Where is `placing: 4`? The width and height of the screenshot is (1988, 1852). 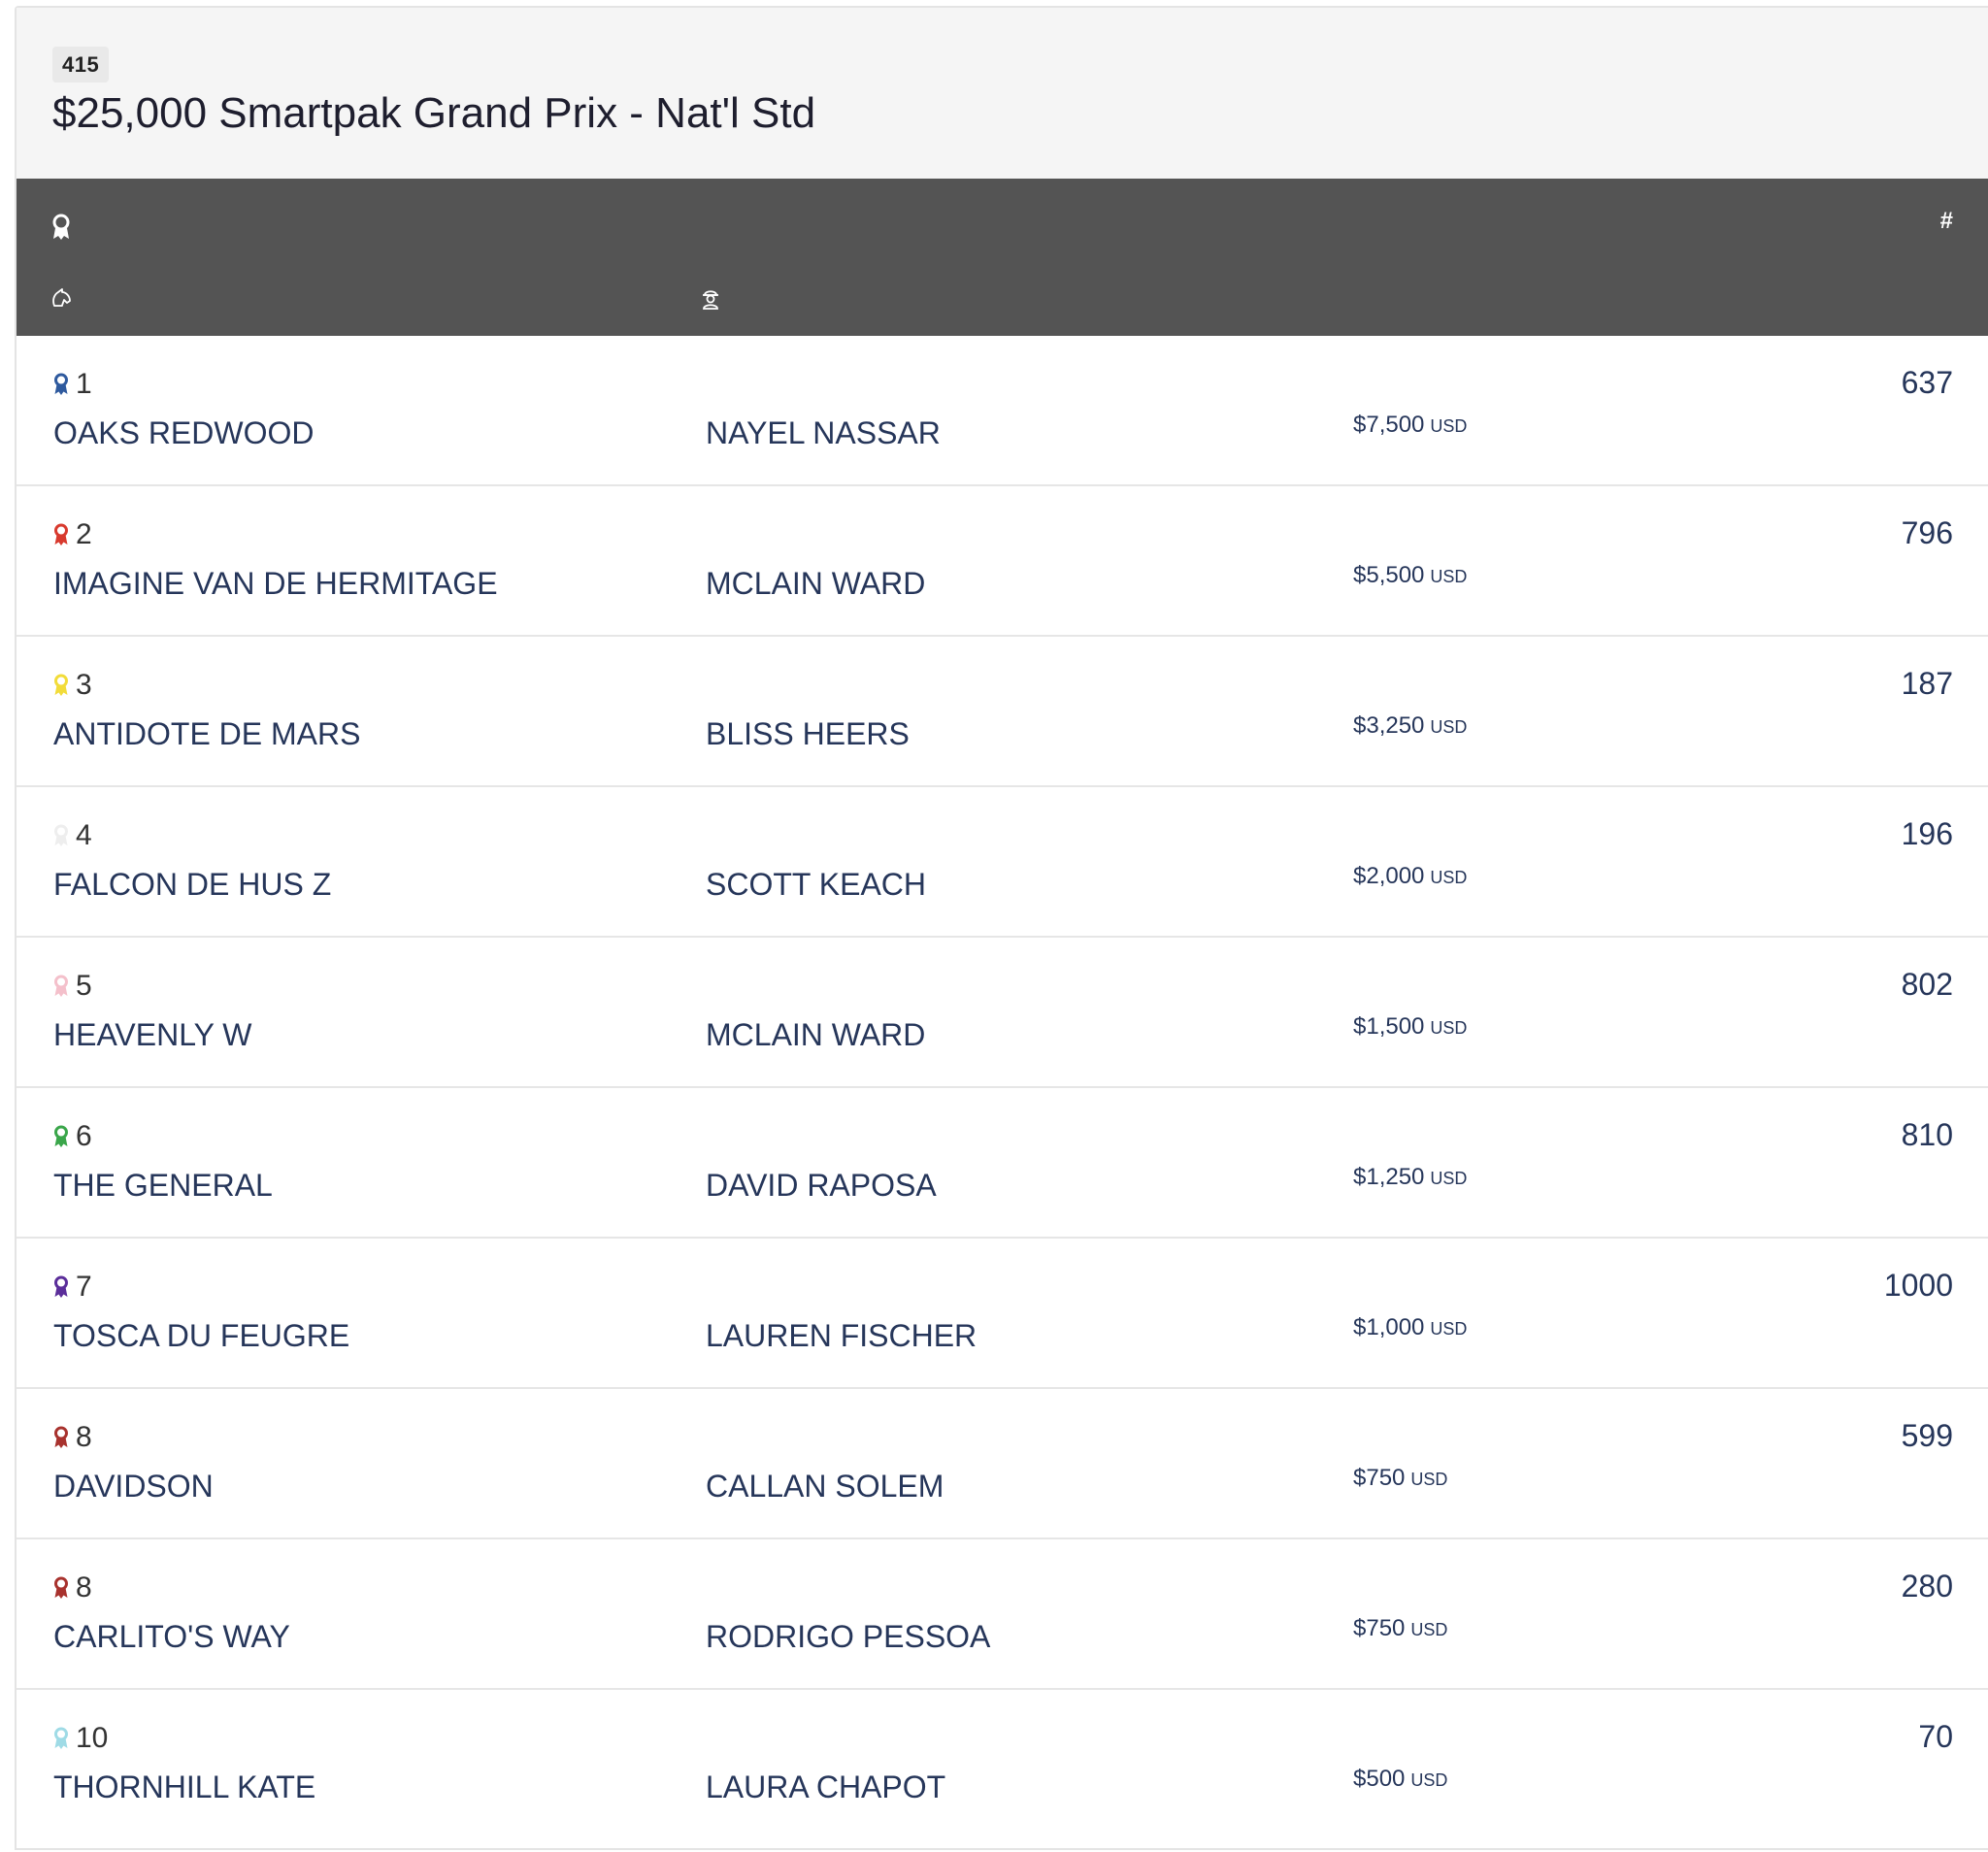 placing: 4 is located at coordinates (72, 835).